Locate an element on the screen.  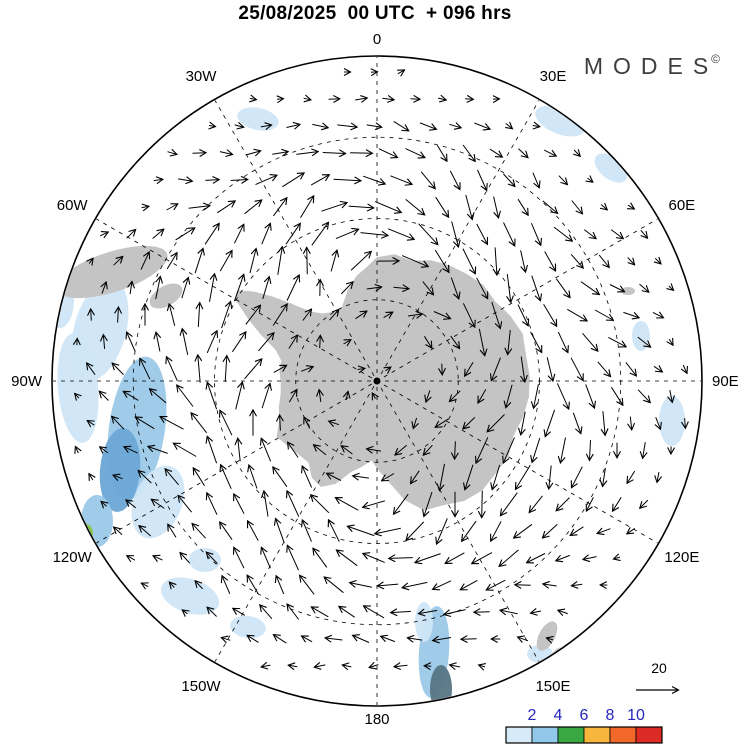
modes-logo: MODES© is located at coordinates (651, 66).